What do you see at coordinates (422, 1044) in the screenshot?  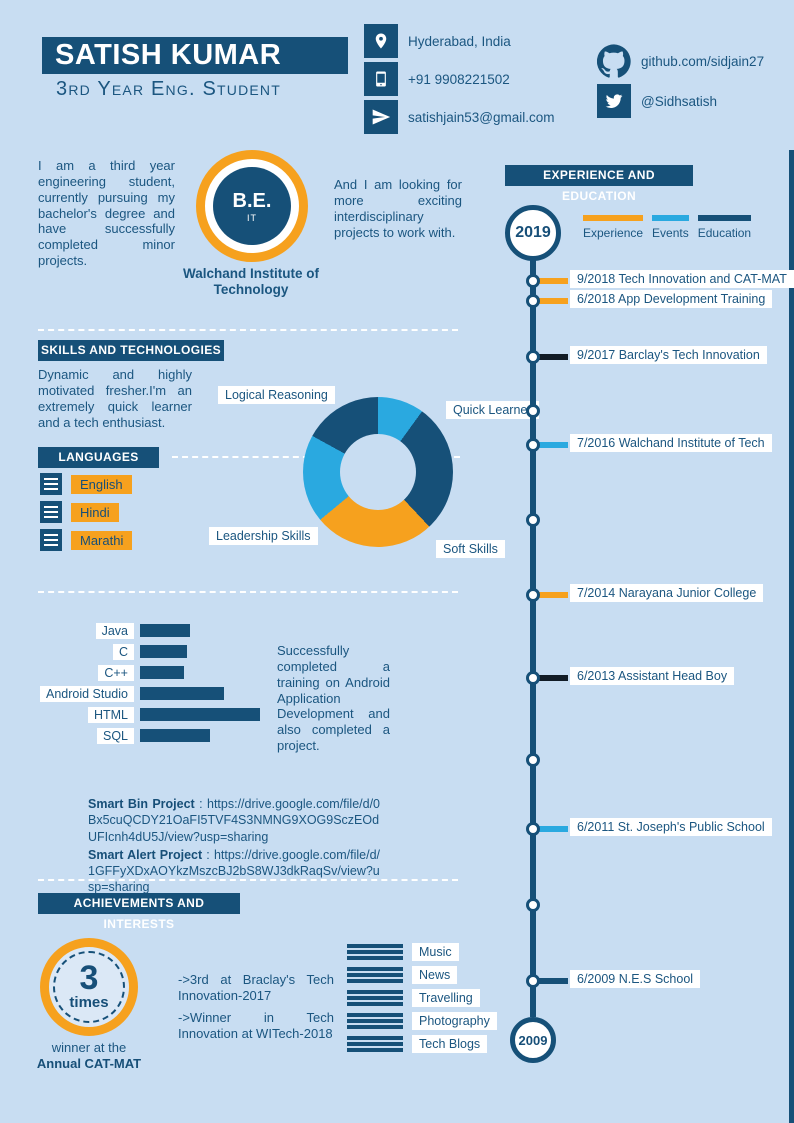 I see `interest-row: Tech Blogs` at bounding box center [422, 1044].